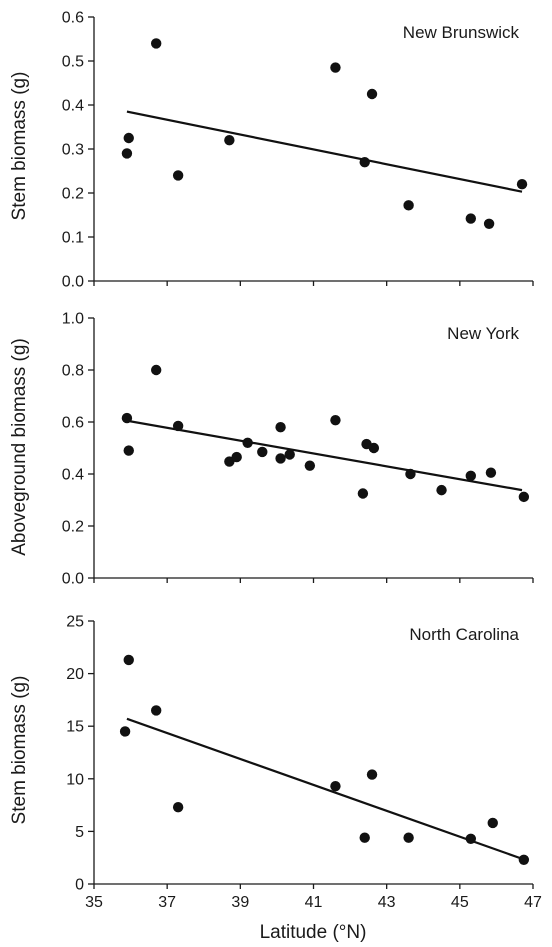  Describe the element at coordinates (533, 902) in the screenshot. I see `x-tick-label: 47` at that location.